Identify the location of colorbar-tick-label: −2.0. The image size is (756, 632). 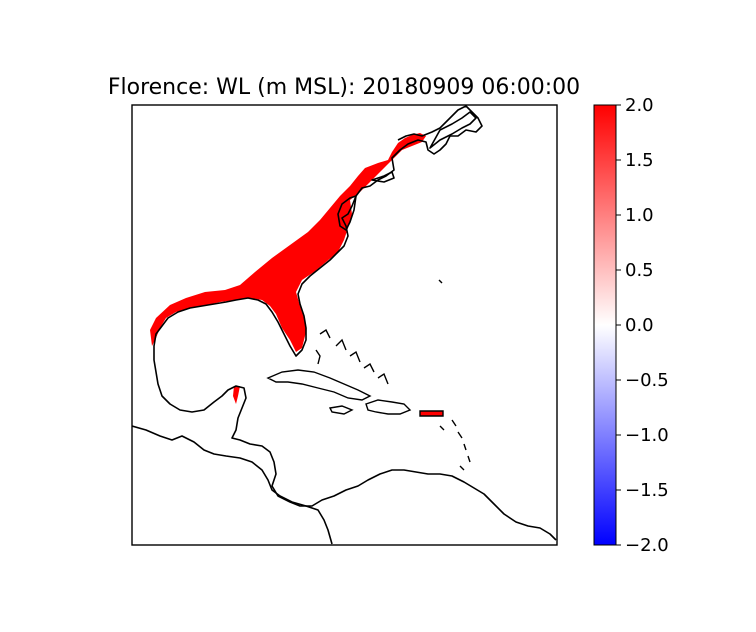
(647, 545).